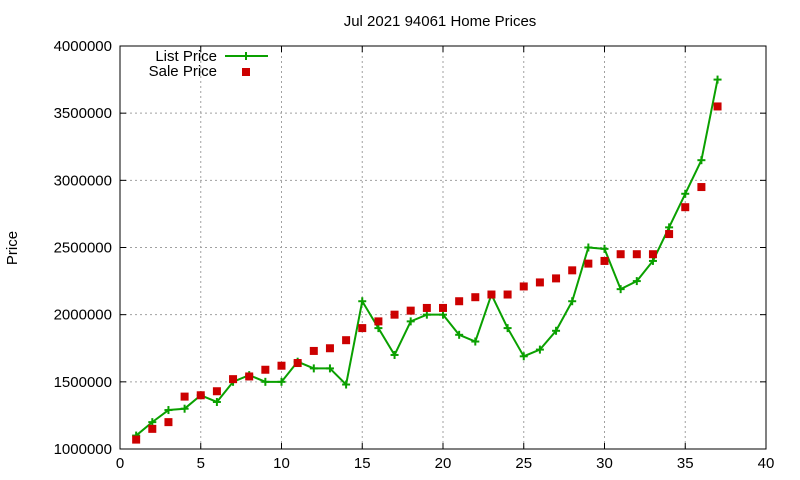 The image size is (800, 480). What do you see at coordinates (362, 463) in the screenshot?
I see `x-tick-label: 15` at bounding box center [362, 463].